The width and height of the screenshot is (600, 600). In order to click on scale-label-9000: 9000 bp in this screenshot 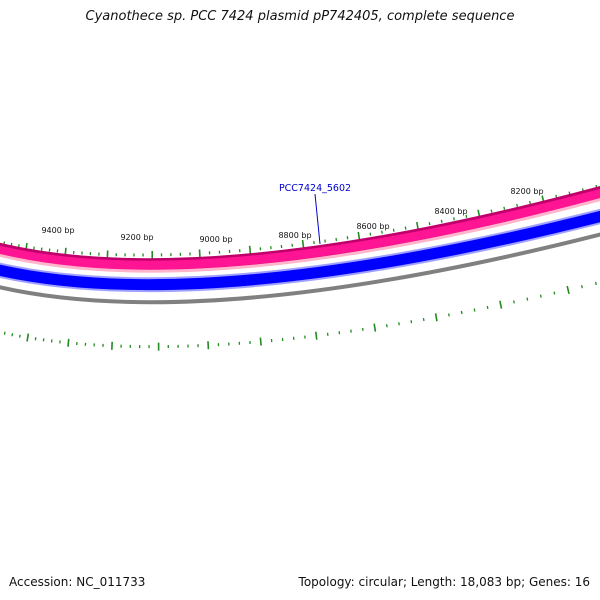, I will do `click(215, 239)`.